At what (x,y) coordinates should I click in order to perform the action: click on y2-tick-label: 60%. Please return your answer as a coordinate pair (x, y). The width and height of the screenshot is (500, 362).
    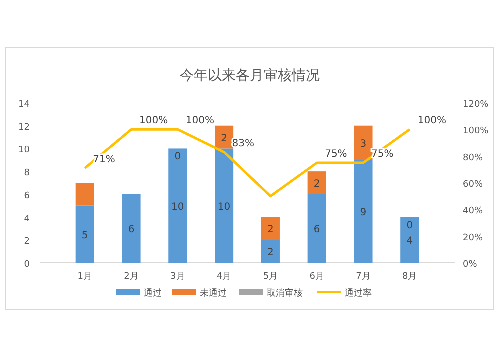
    Looking at the image, I should click on (473, 185).